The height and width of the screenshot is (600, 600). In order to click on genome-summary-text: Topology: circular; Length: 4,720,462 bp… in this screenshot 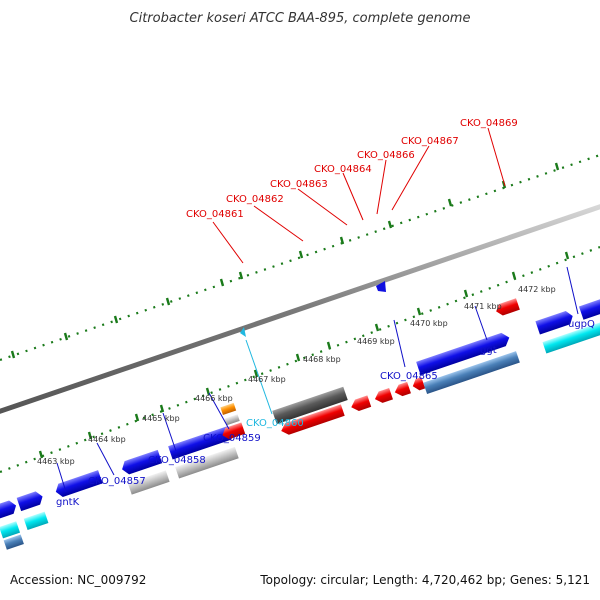, I will do `click(425, 580)`.